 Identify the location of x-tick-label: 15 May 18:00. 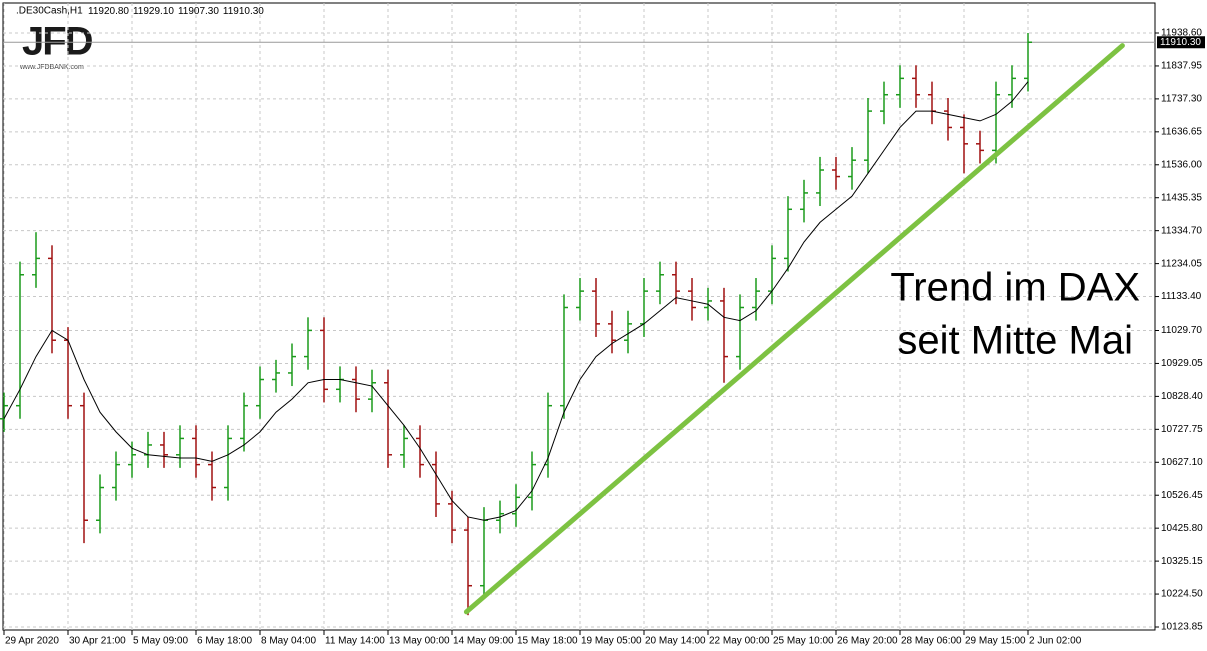
(547, 641).